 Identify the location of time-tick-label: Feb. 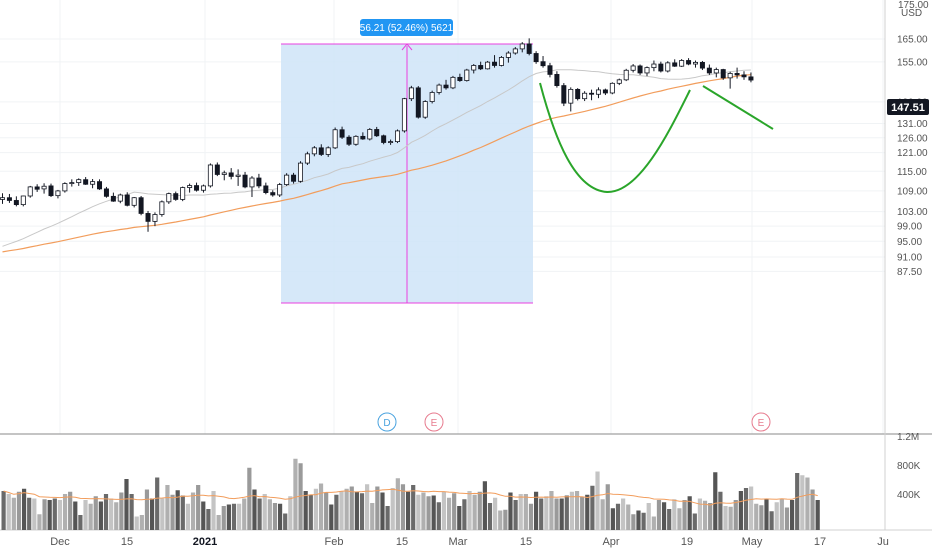
(334, 542).